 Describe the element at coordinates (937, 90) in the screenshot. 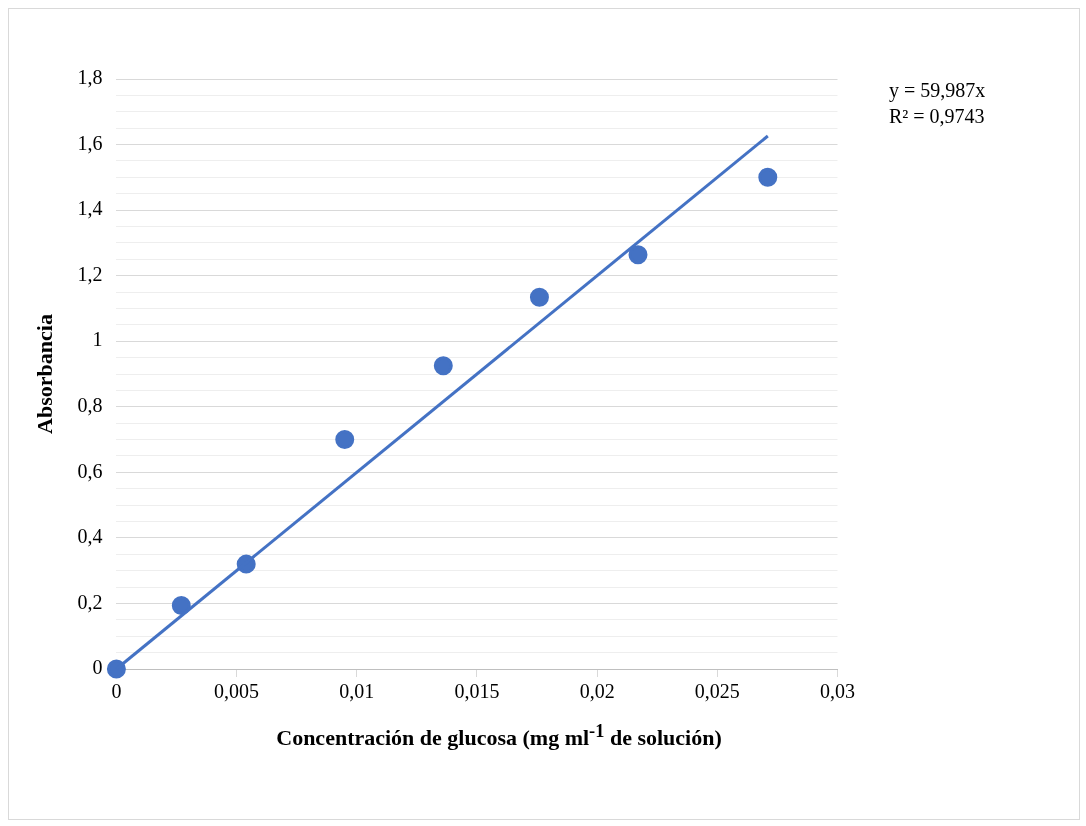

I see `text: y = 59,987x` at that location.